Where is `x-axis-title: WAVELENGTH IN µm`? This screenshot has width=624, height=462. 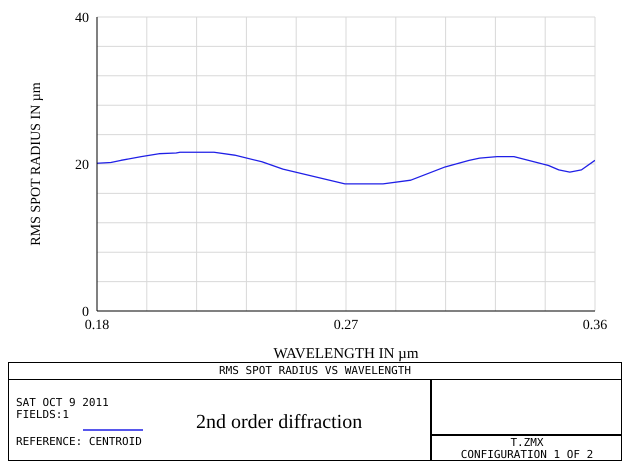 x-axis-title: WAVELENGTH IN µm is located at coordinates (346, 354).